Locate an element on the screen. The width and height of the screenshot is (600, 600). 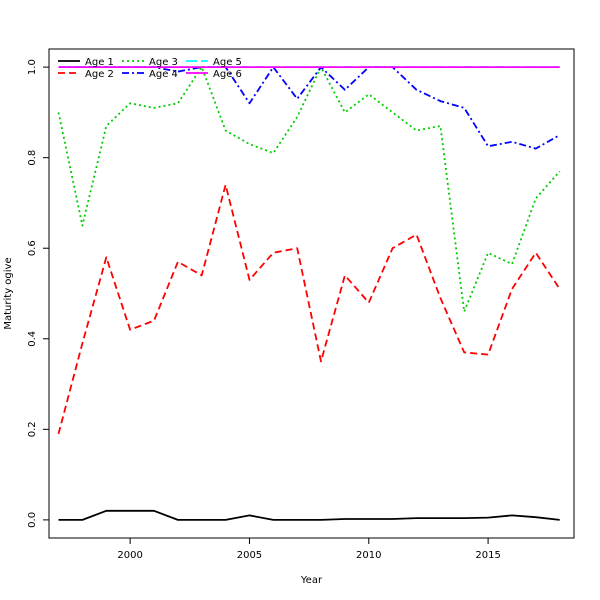
x-tick-label: 2015 is located at coordinates (487, 555).